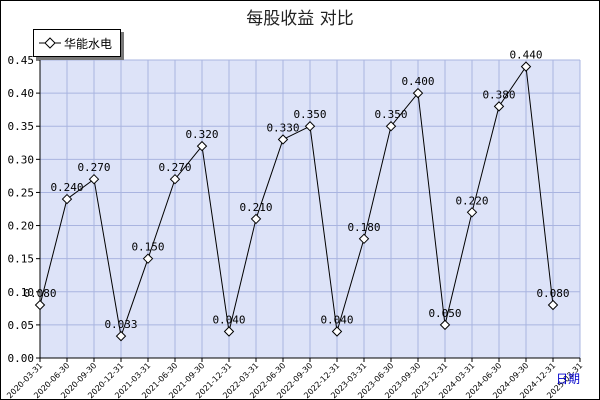 The width and height of the screenshot is (600, 400). I want to click on y-tick-label: 0.25, so click(21, 192).